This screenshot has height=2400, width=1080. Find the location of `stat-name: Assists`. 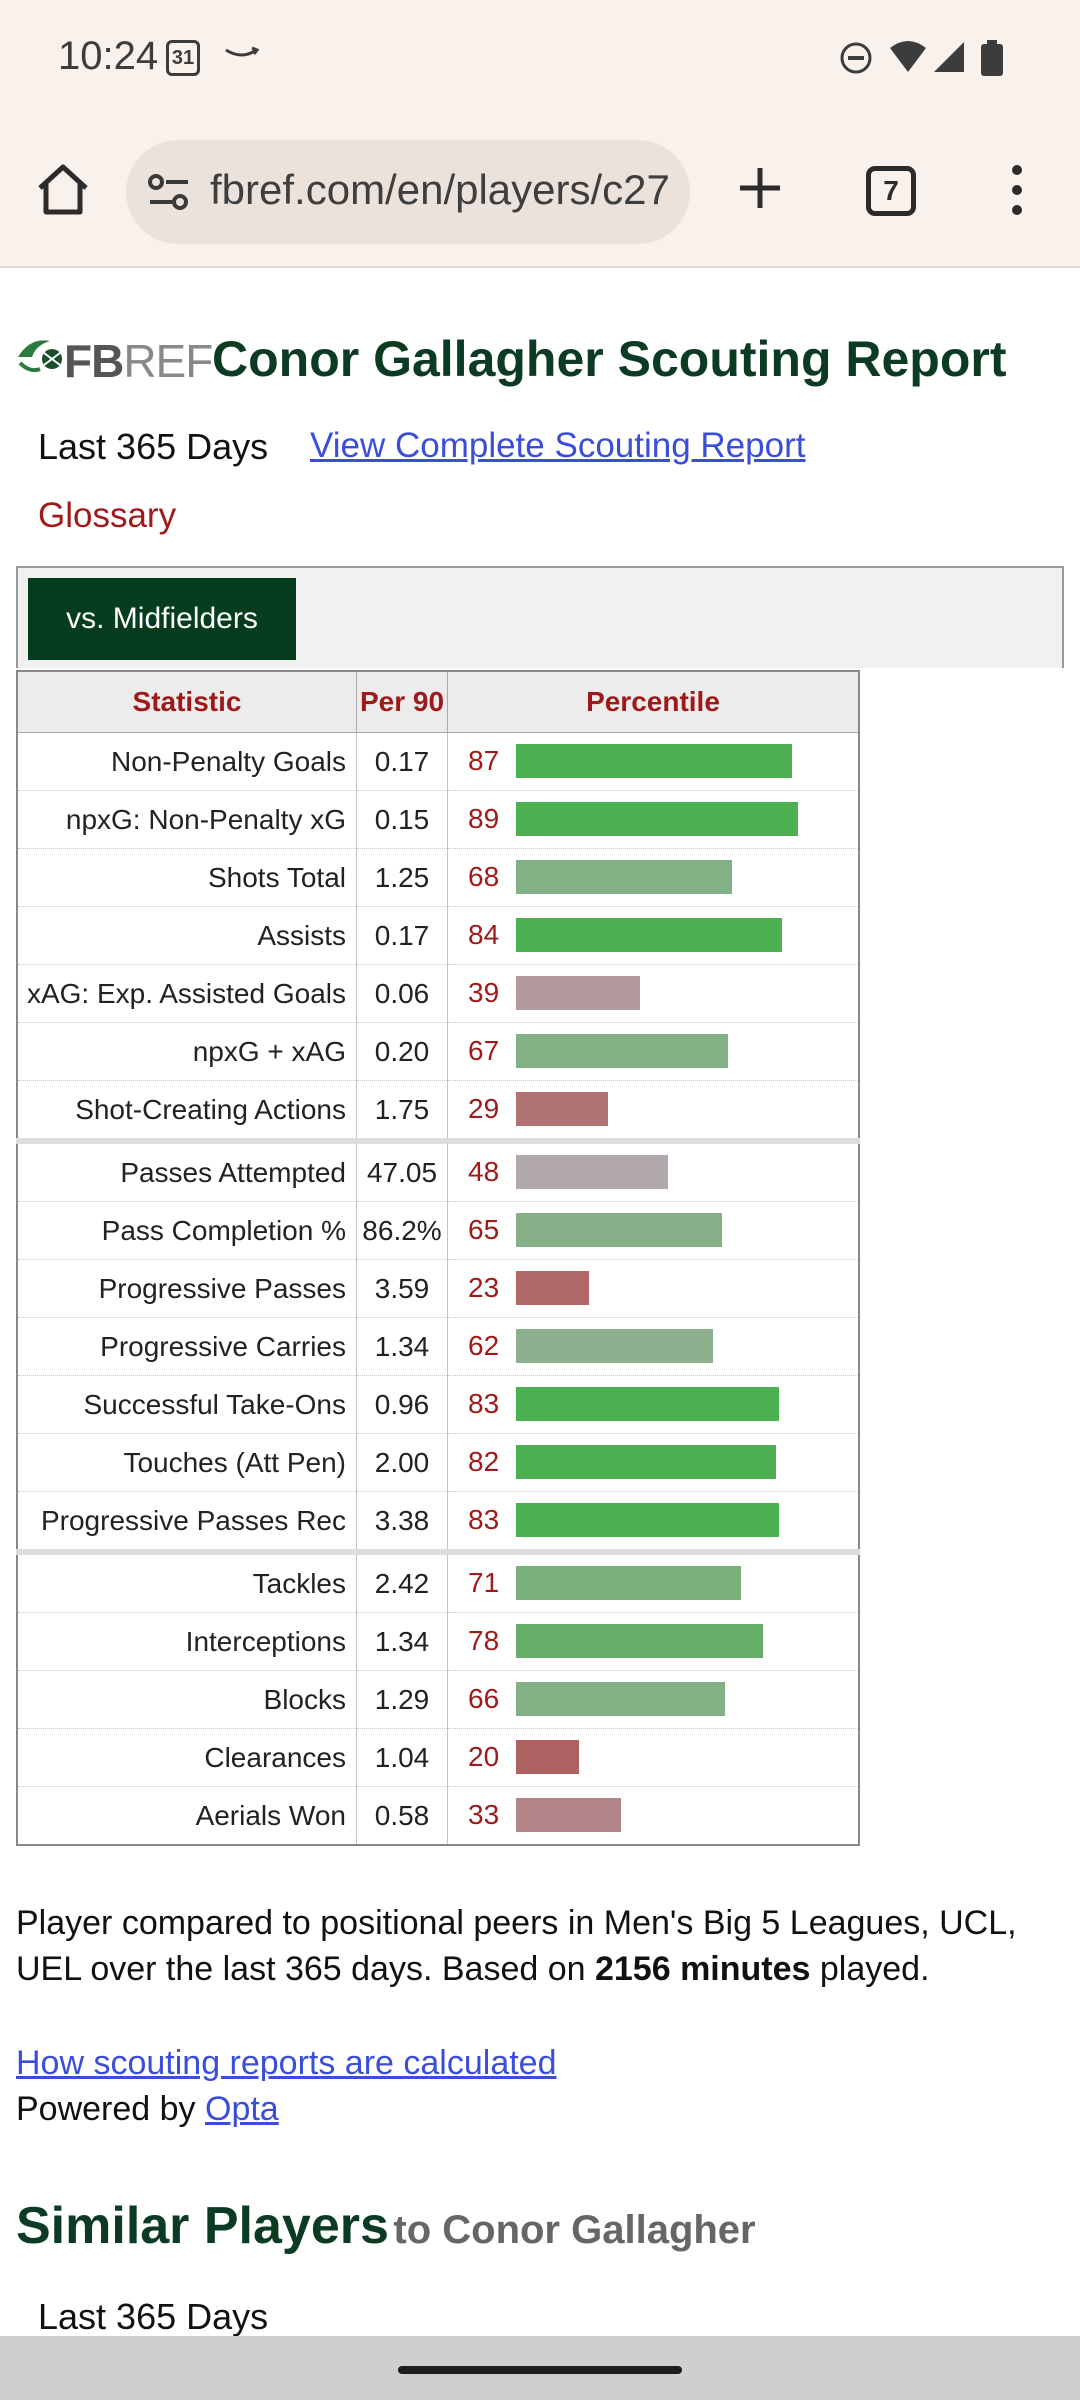

stat-name: Assists is located at coordinates (187, 935).